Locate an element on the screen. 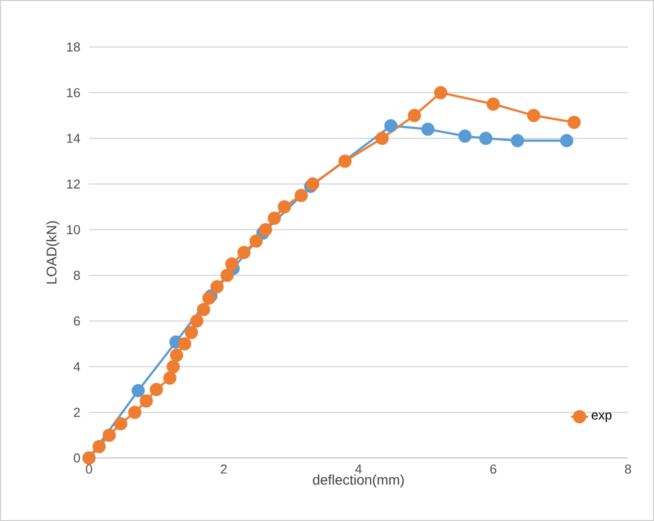 This screenshot has width=654, height=521. y-tick-label: 18 is located at coordinates (73, 47).